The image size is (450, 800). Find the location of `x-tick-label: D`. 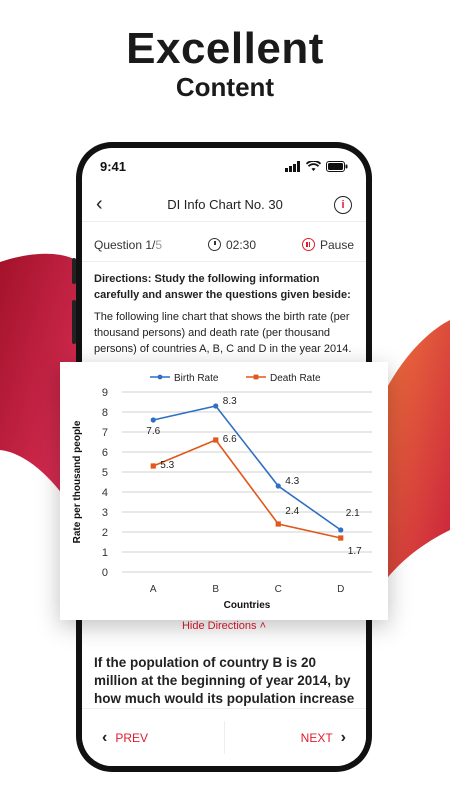

x-tick-label: D is located at coordinates (340, 589).